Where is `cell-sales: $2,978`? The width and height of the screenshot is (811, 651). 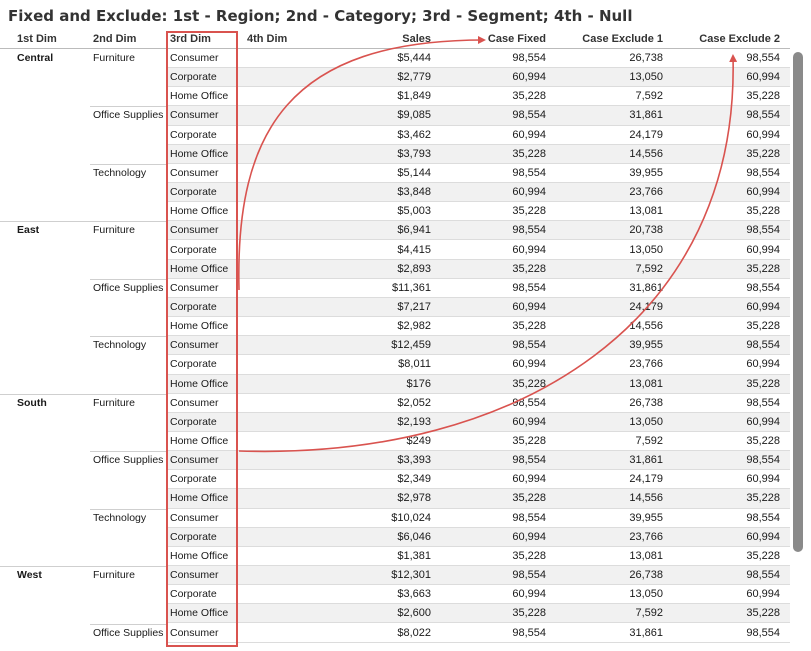
cell-sales: $2,978 is located at coordinates (414, 498).